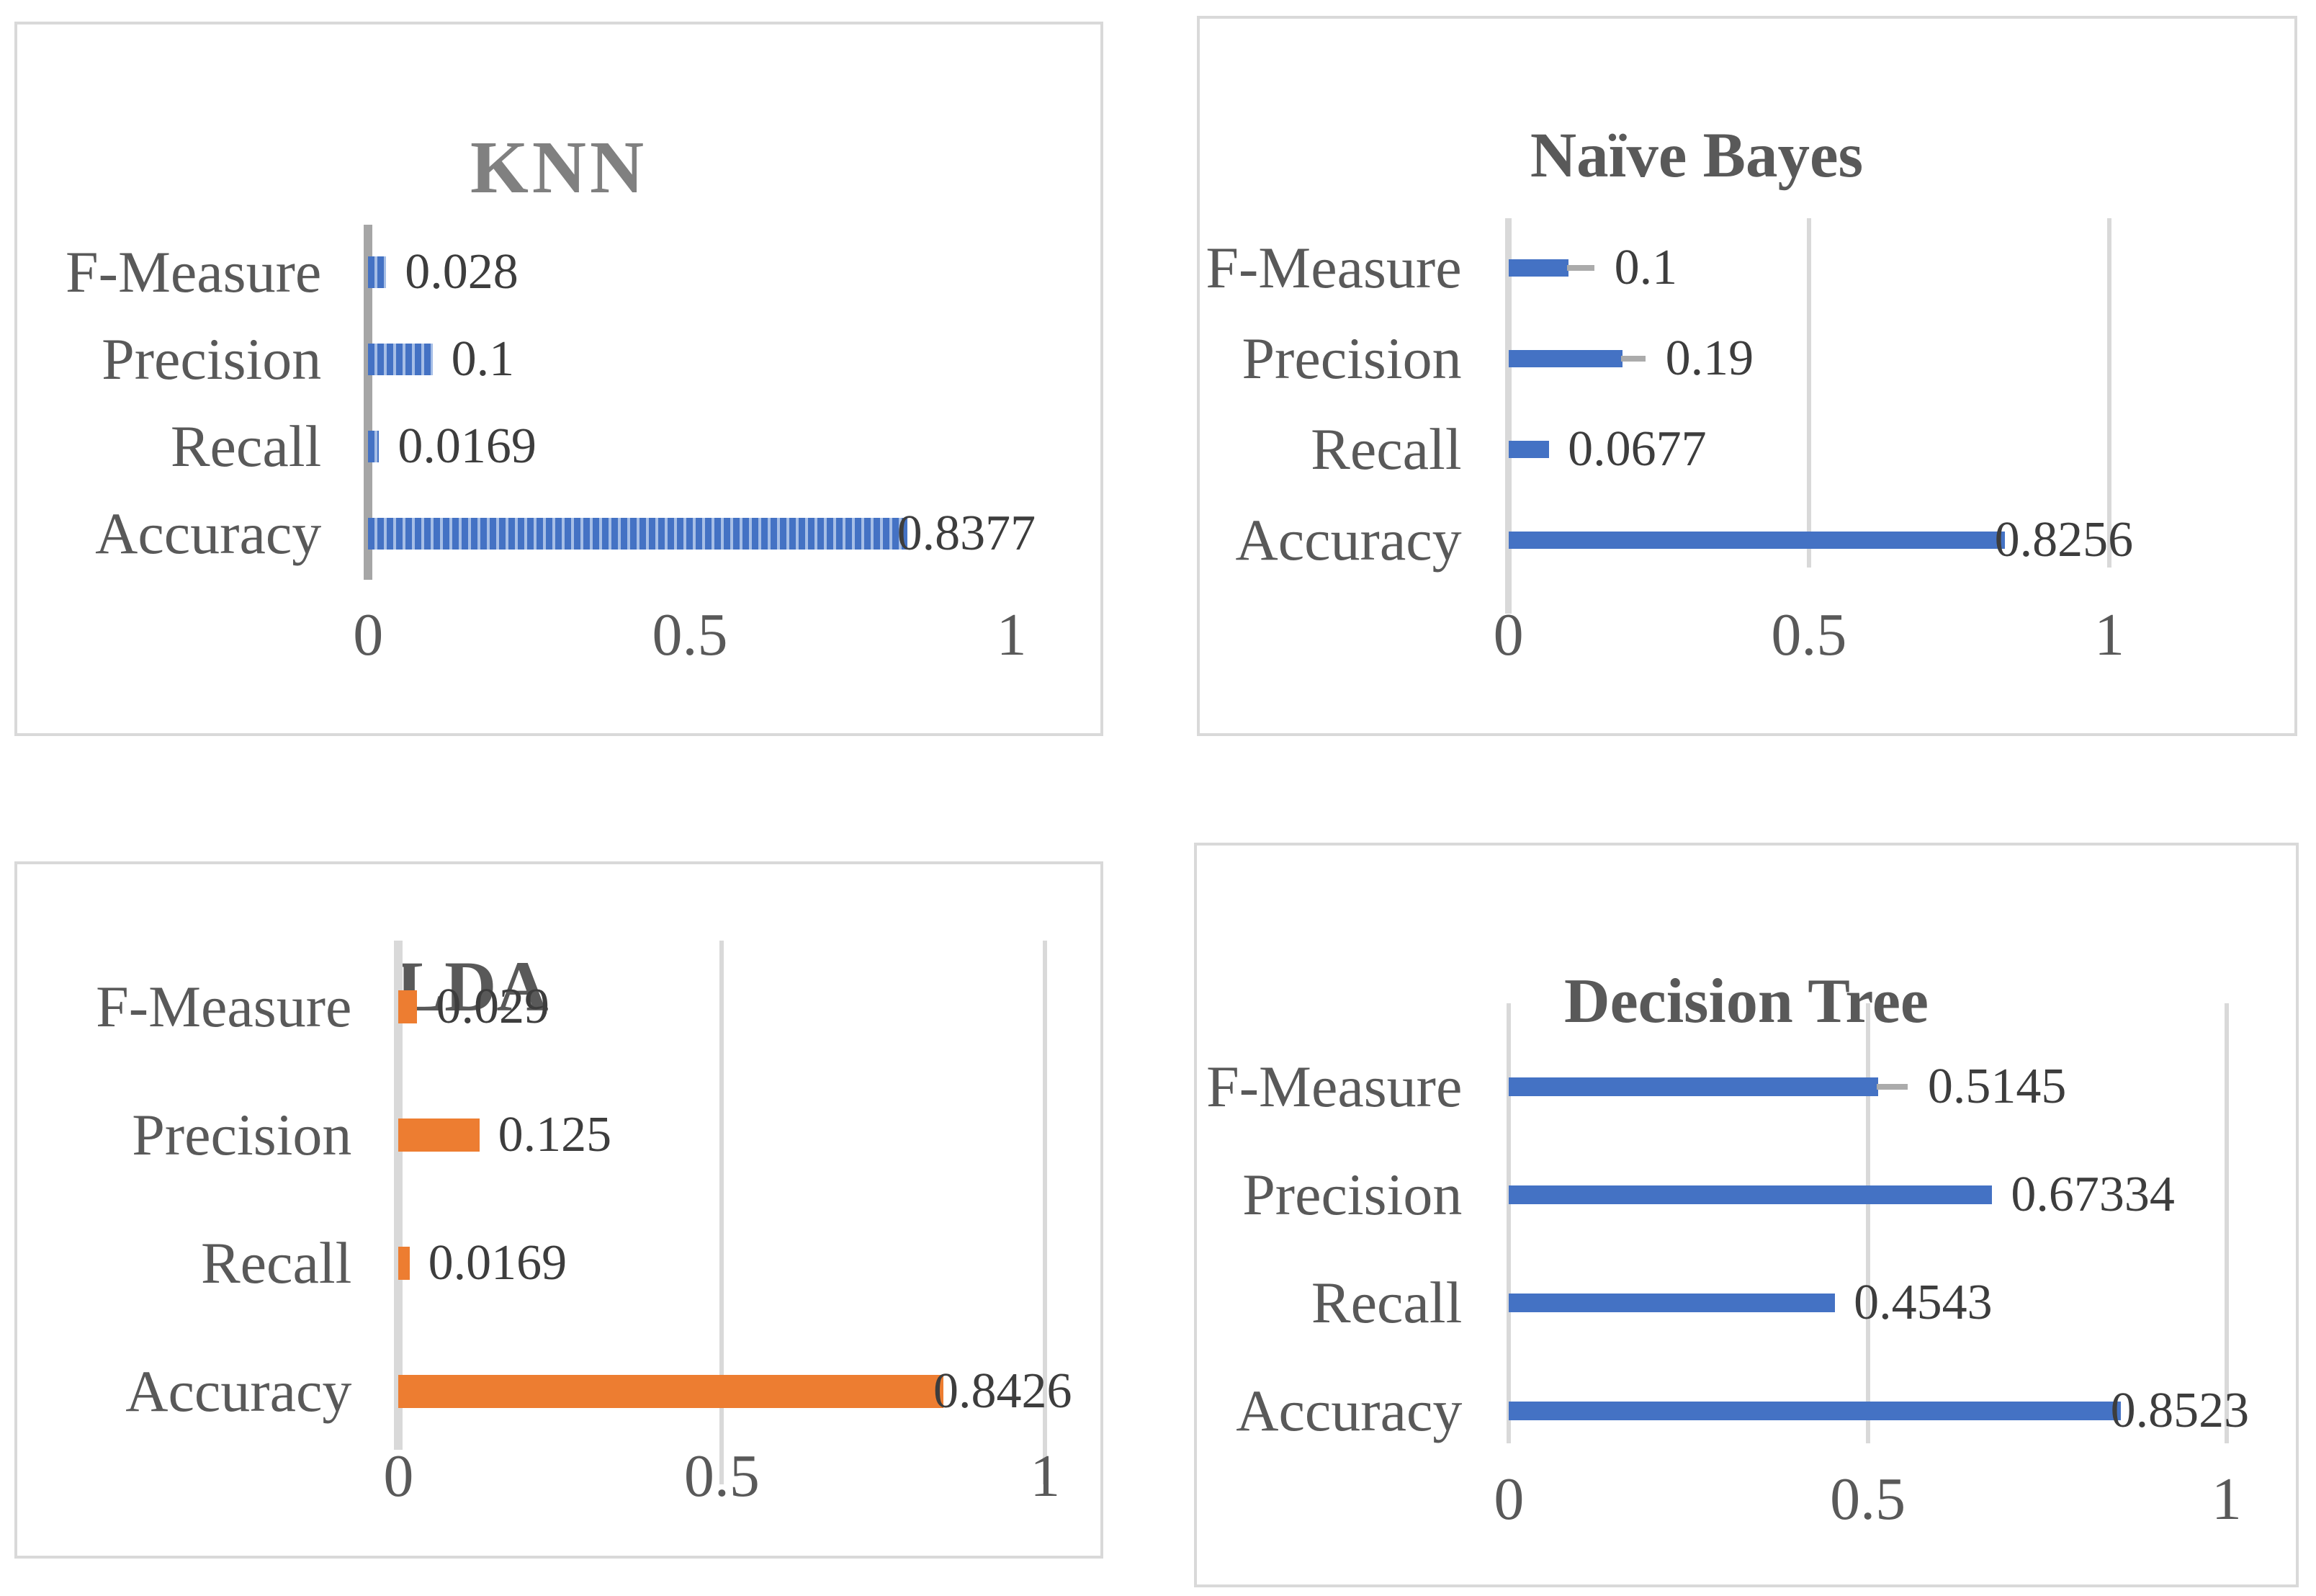 The image size is (2316, 1596). I want to click on bar-row: F-Measure 0.1, so click(1747, 268).